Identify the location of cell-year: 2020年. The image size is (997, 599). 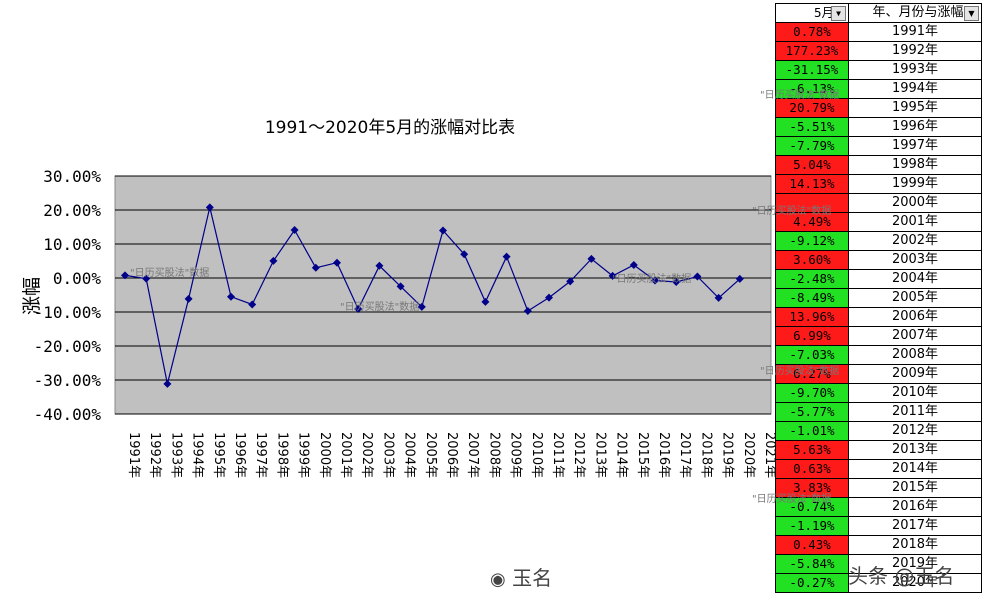
(915, 583).